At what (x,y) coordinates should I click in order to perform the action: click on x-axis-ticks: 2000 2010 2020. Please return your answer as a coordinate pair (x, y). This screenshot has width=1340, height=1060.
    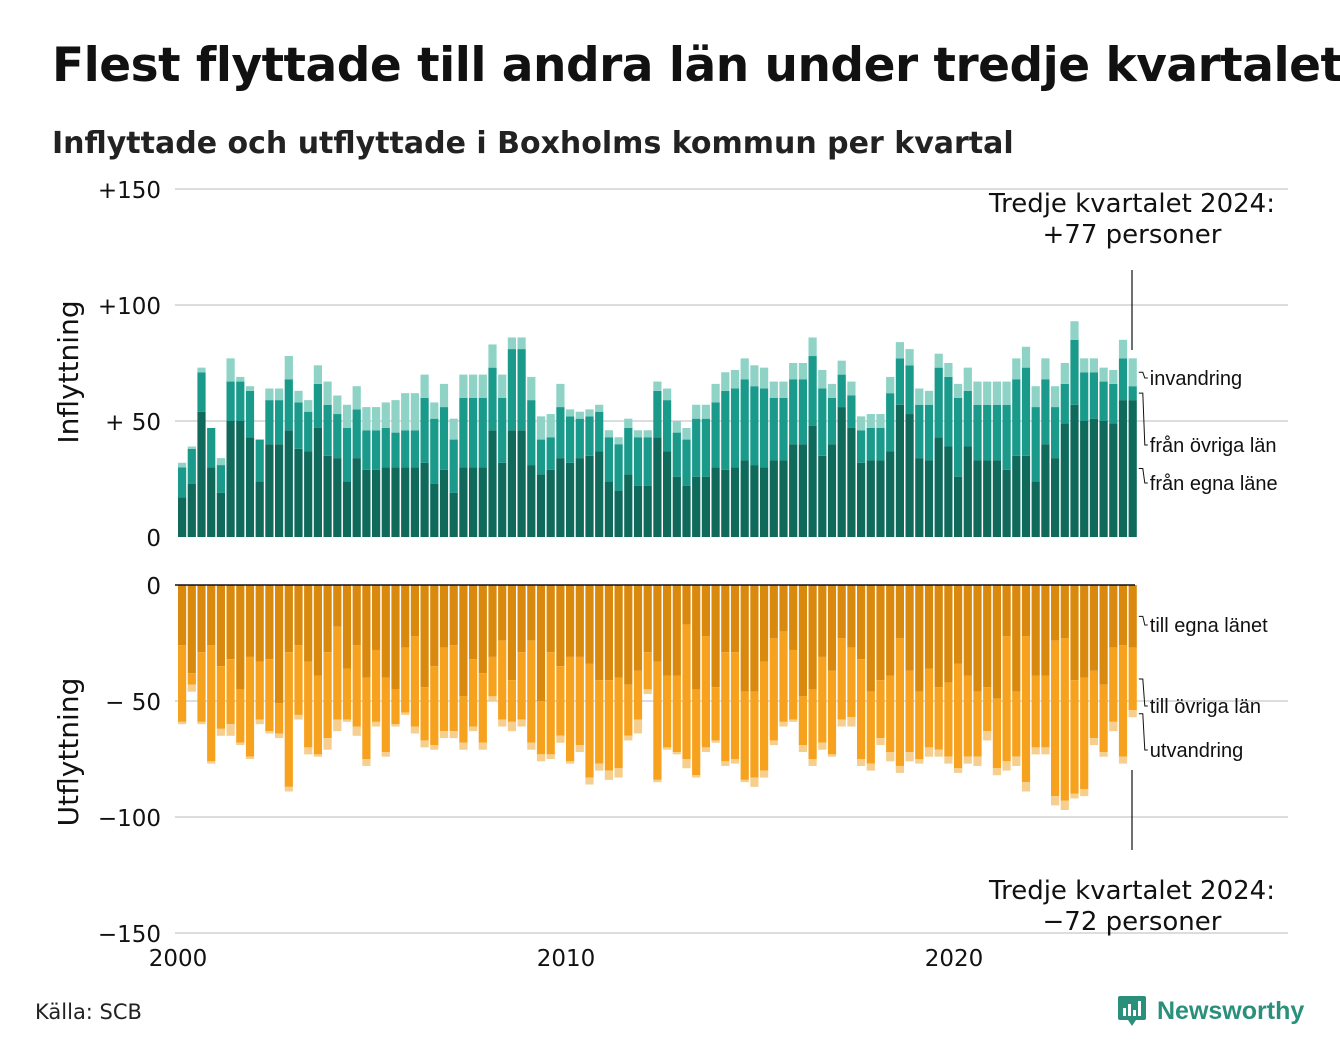
    Looking at the image, I should click on (566, 959).